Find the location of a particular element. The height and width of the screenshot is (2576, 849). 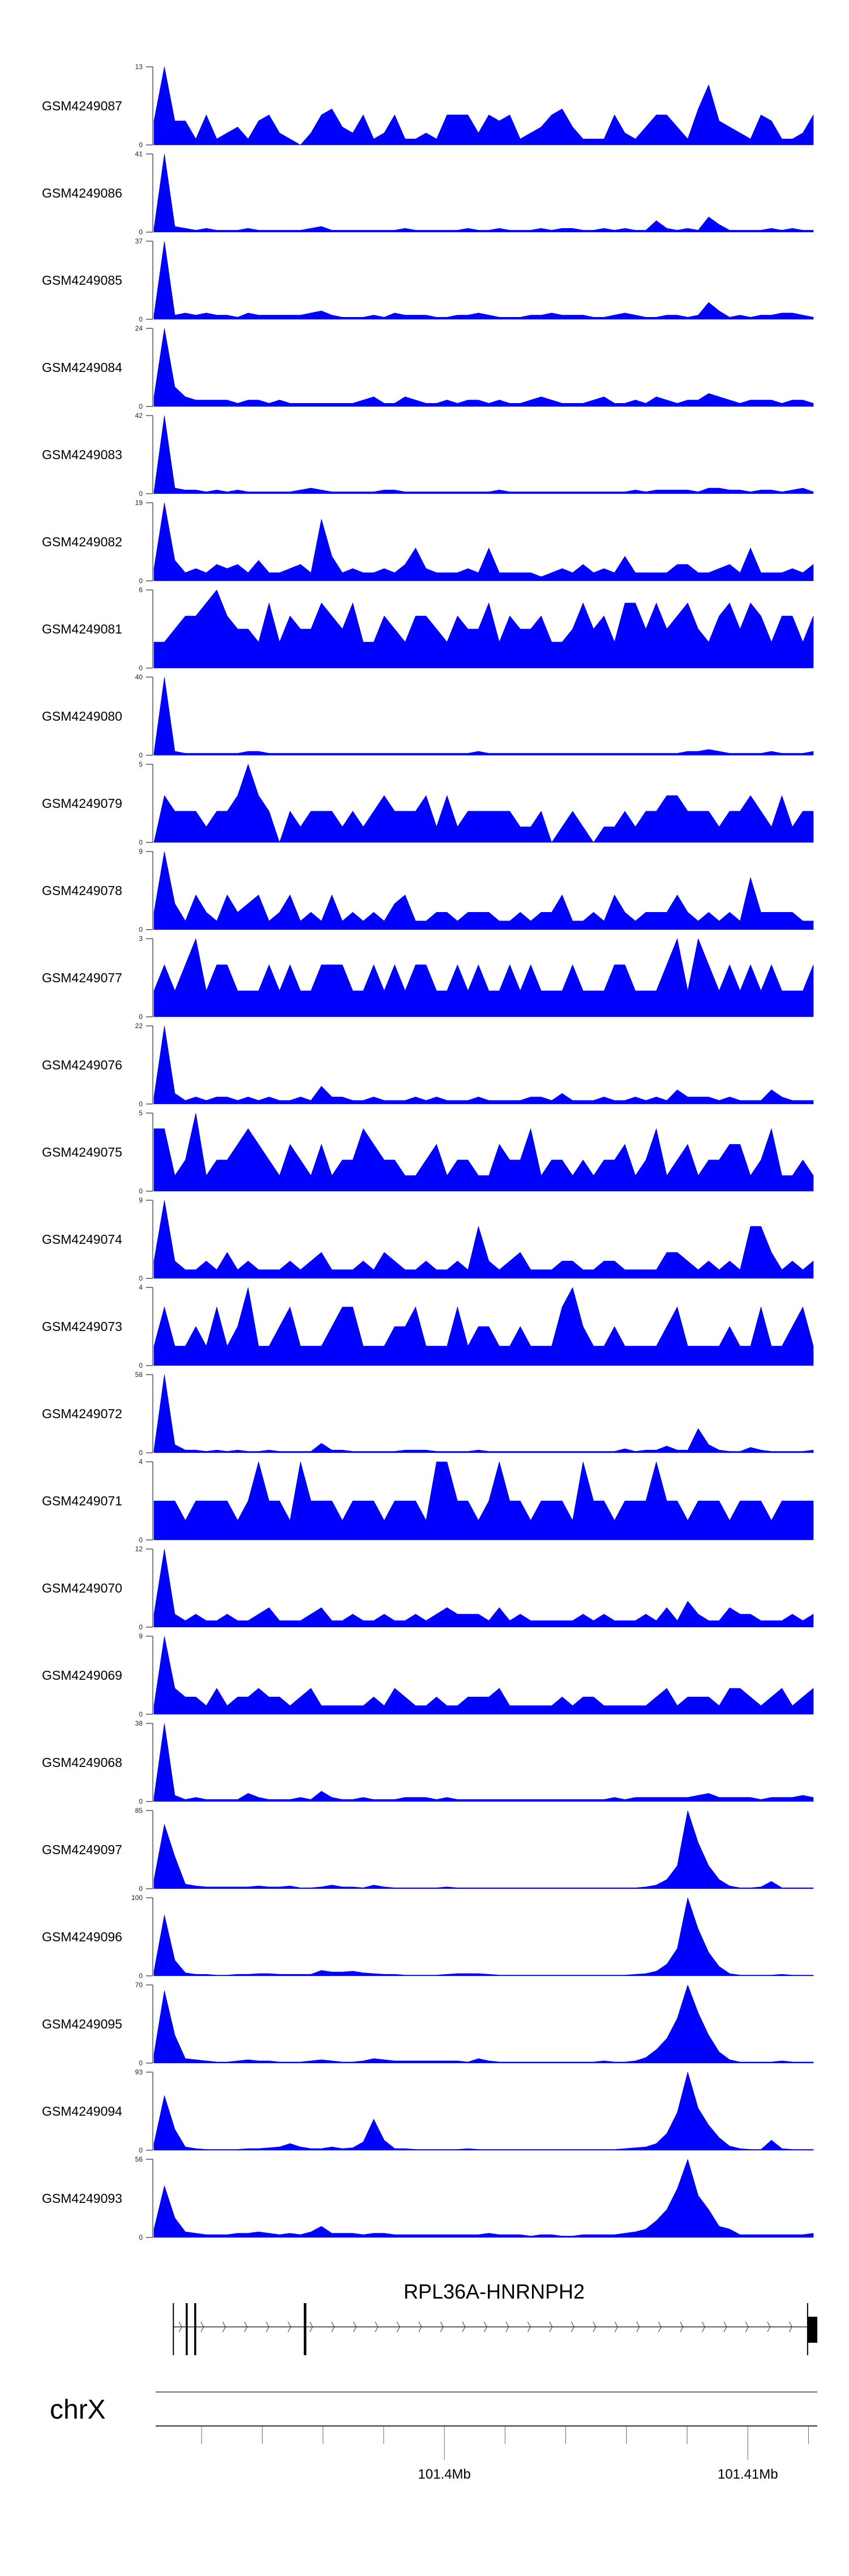

track-label: GSM4249084 is located at coordinates (82, 367).